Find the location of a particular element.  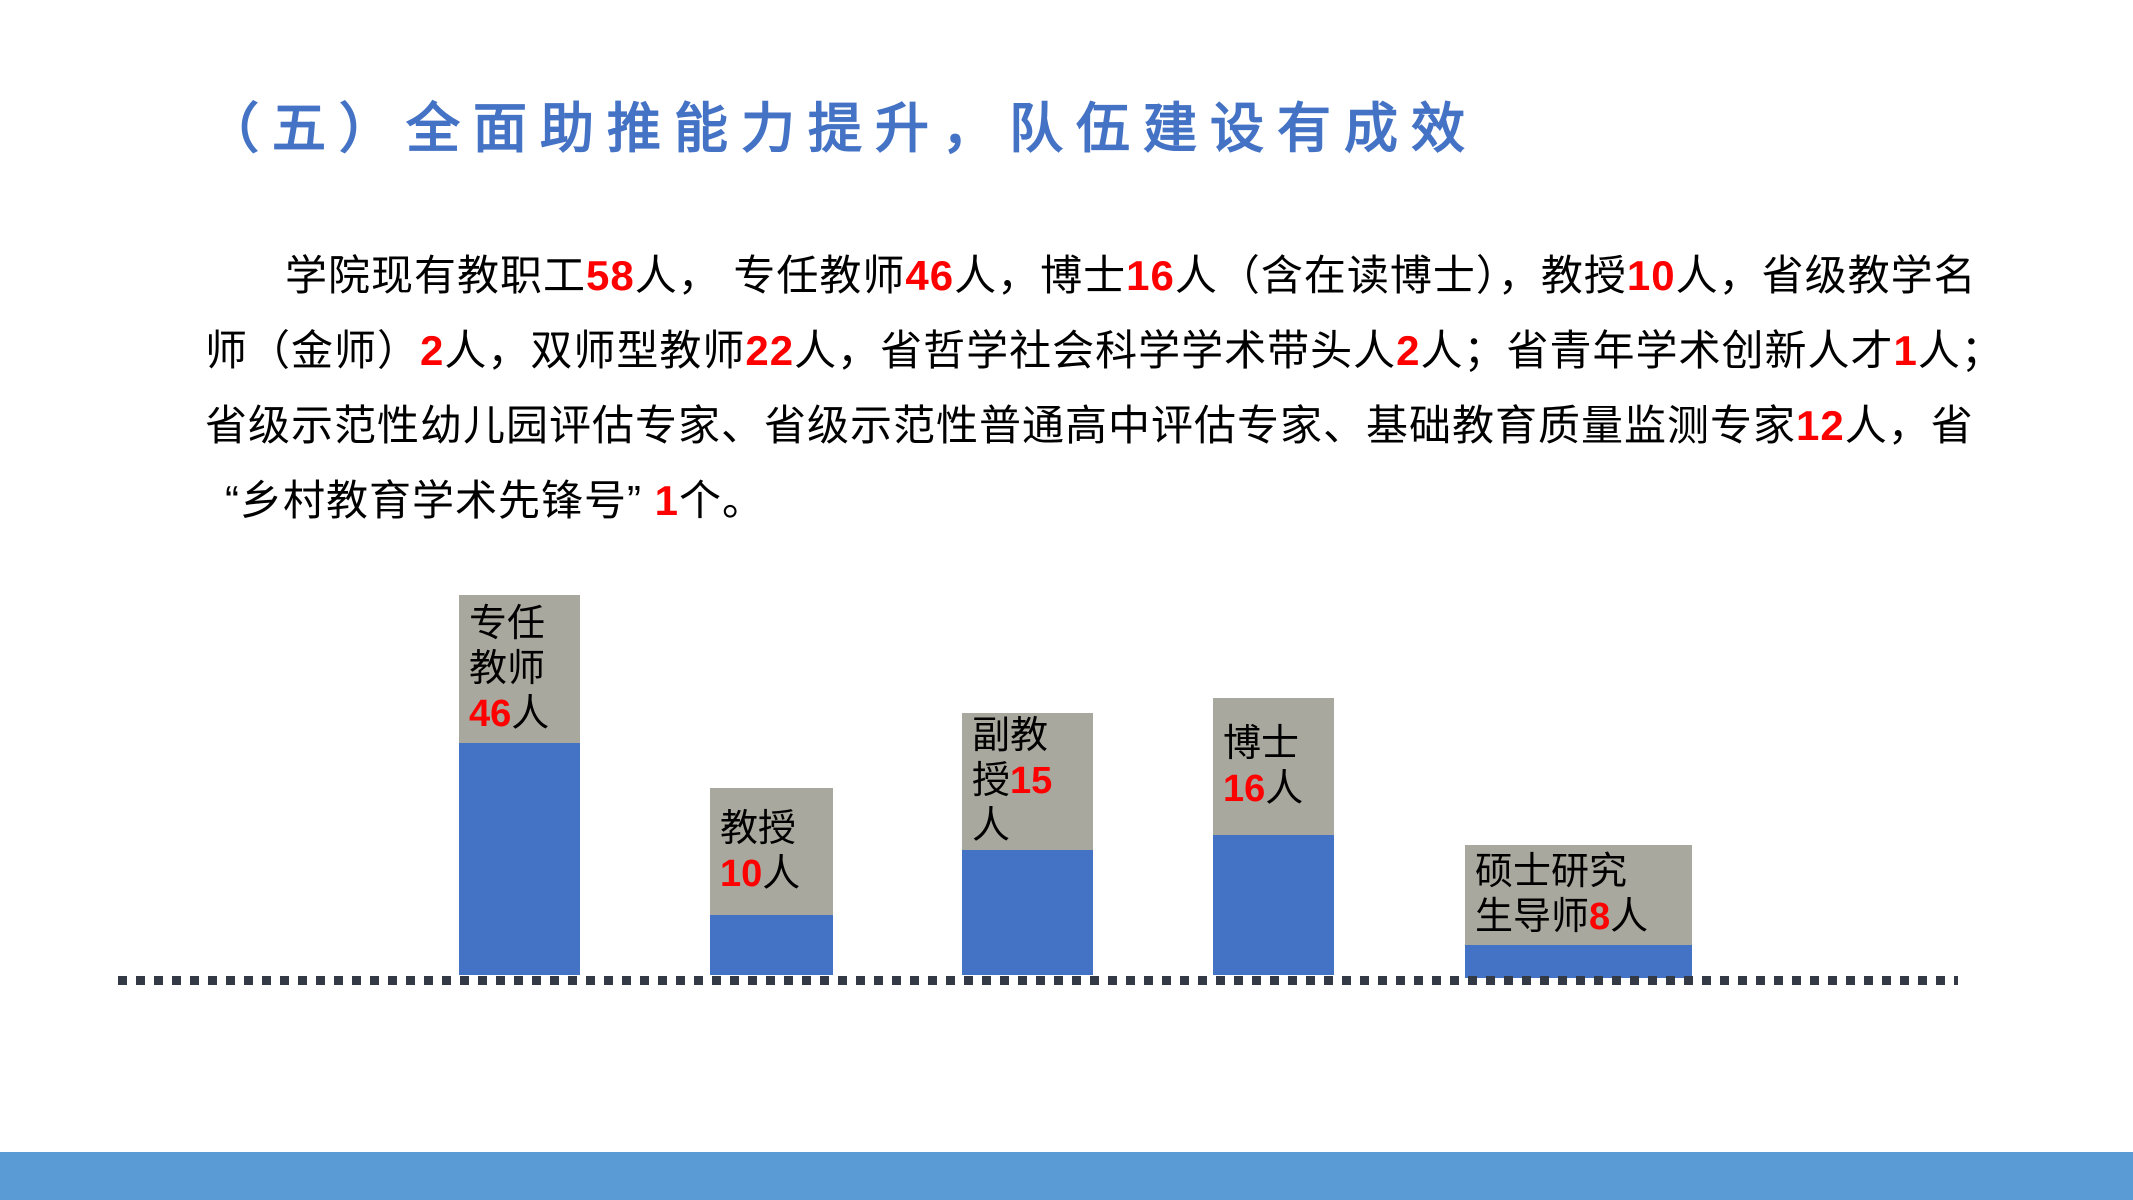

bar-label-box: 教授 10人 is located at coordinates (771, 851).